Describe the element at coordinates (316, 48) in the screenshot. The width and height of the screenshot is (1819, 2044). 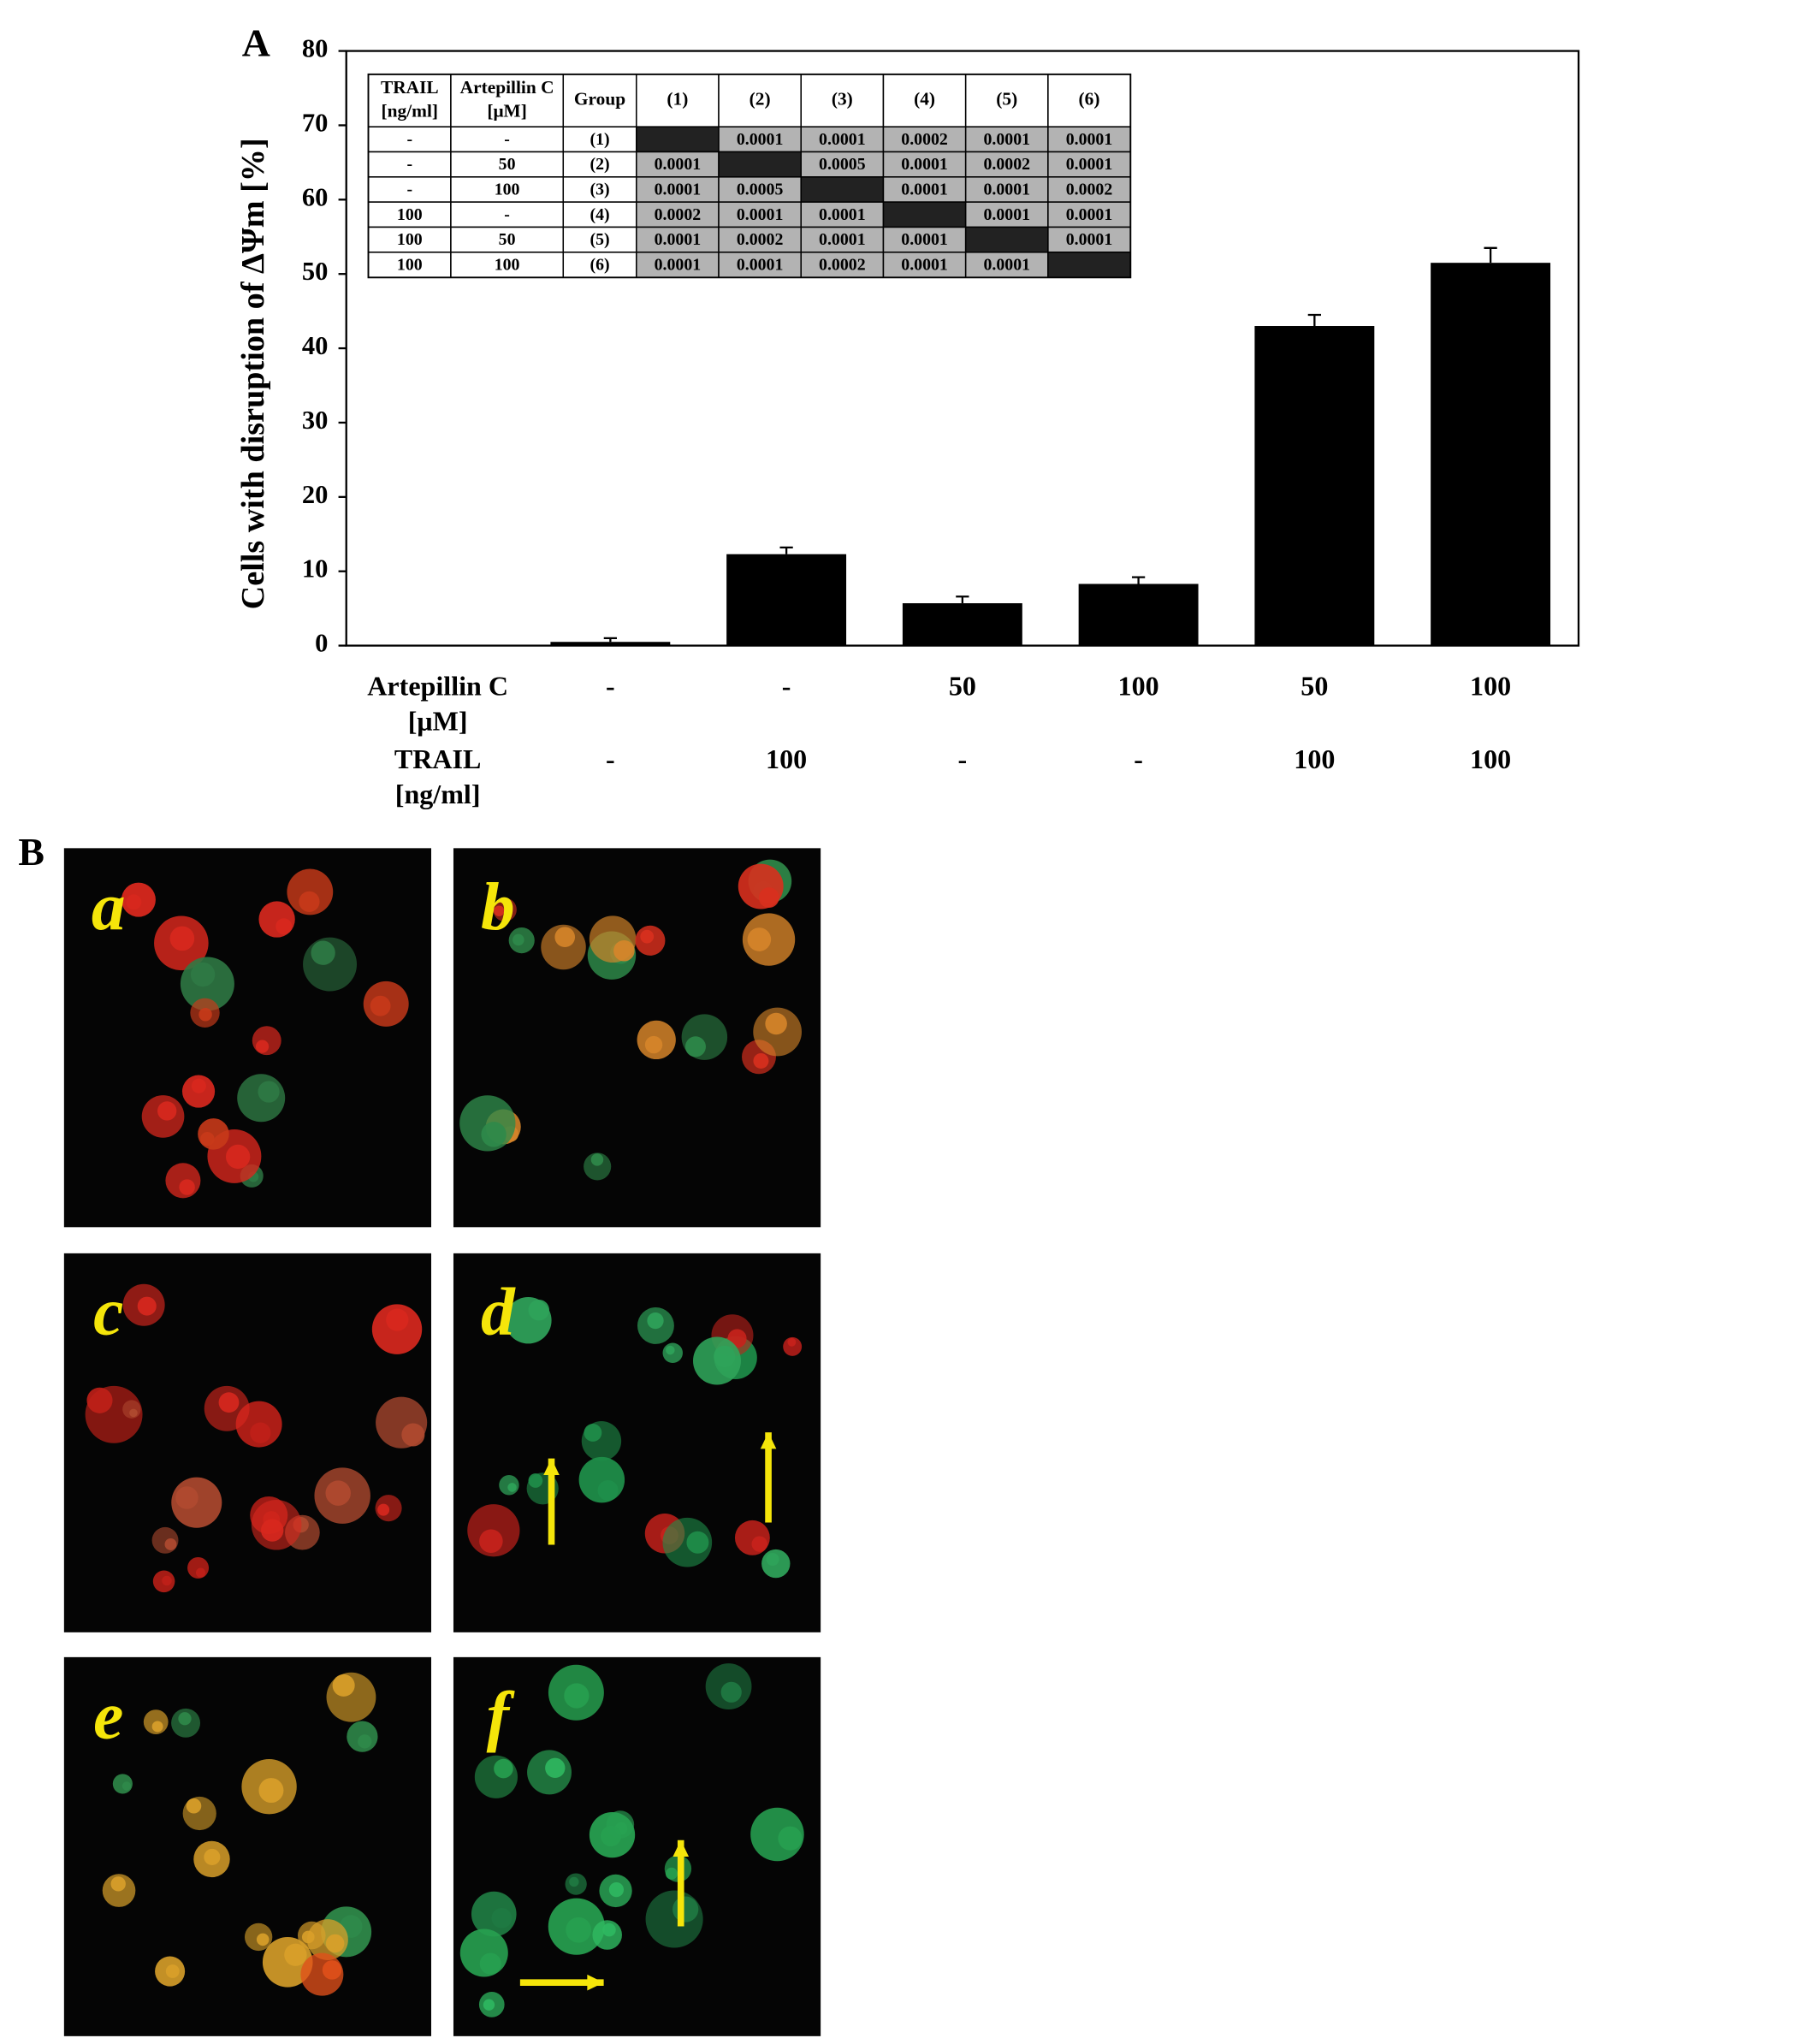
I see `y-tick-label: 80` at that location.